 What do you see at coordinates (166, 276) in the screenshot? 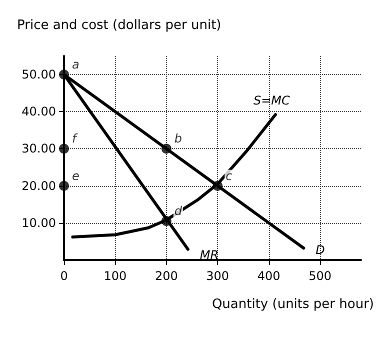
I see `x-tick-label: 200` at bounding box center [166, 276].